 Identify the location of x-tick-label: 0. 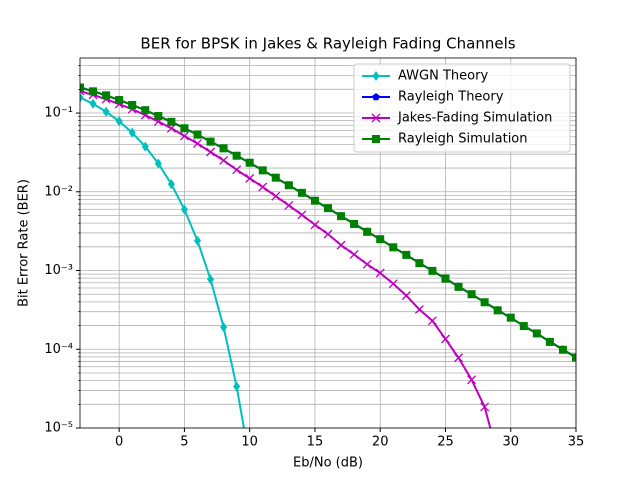
(119, 442).